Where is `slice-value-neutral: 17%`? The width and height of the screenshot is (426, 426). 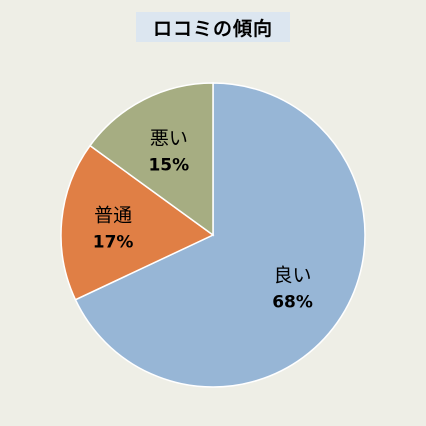 slice-value-neutral: 17% is located at coordinates (113, 243).